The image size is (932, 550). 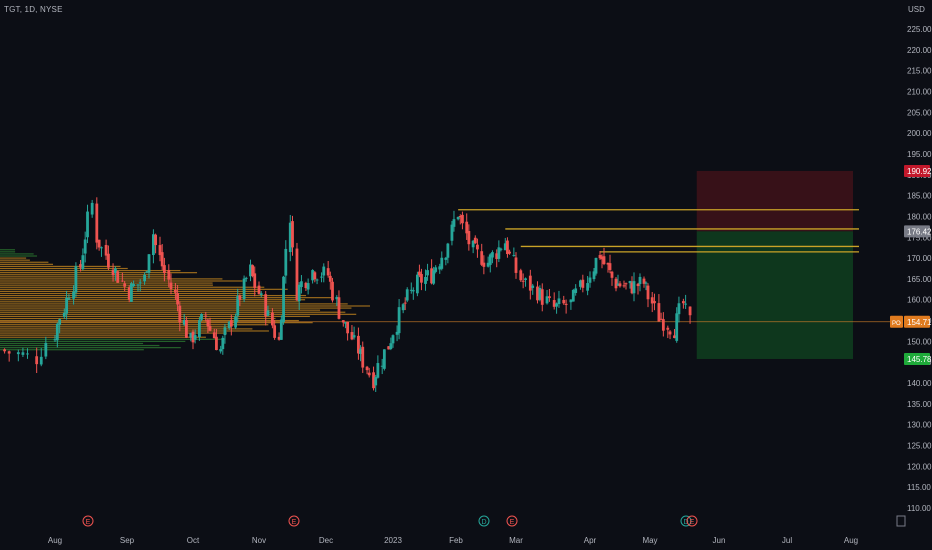 I want to click on time-tick-label: Aug, so click(x=55, y=540).